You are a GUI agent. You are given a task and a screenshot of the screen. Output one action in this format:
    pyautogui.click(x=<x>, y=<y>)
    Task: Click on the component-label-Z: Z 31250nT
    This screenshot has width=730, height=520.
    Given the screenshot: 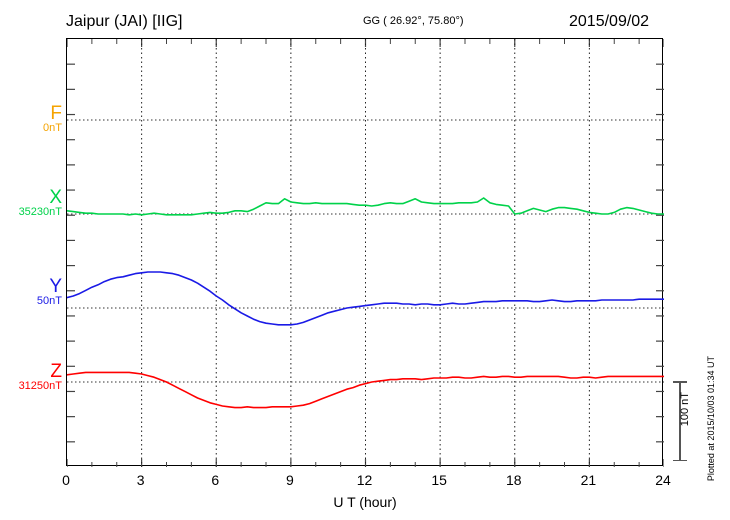 What is the action you would take?
    pyautogui.click(x=31, y=377)
    